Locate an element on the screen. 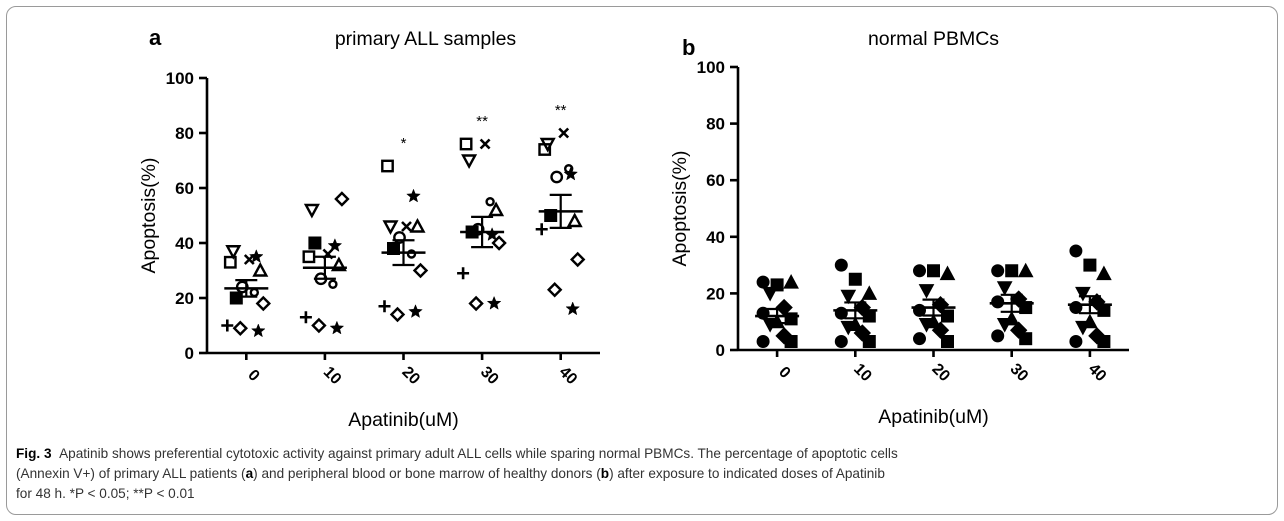 Image resolution: width=1284 pixels, height=521 pixels. b-ytick-label-4: 80 is located at coordinates (715, 124).